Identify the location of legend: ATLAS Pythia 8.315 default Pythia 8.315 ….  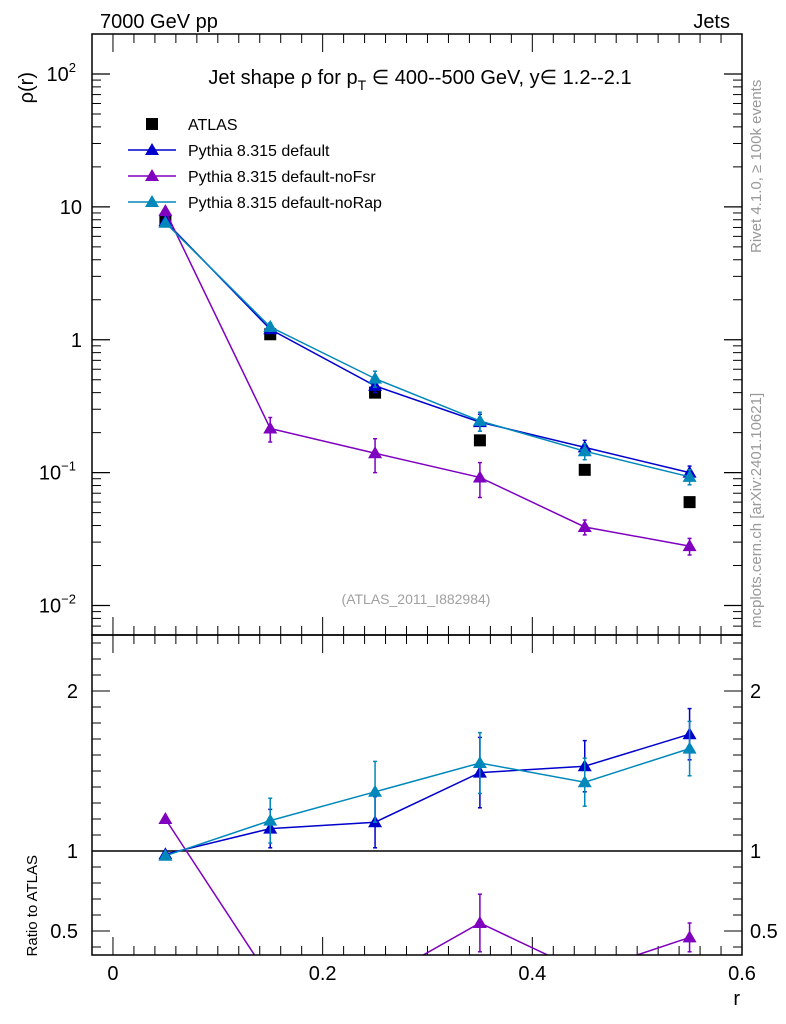
(255, 164).